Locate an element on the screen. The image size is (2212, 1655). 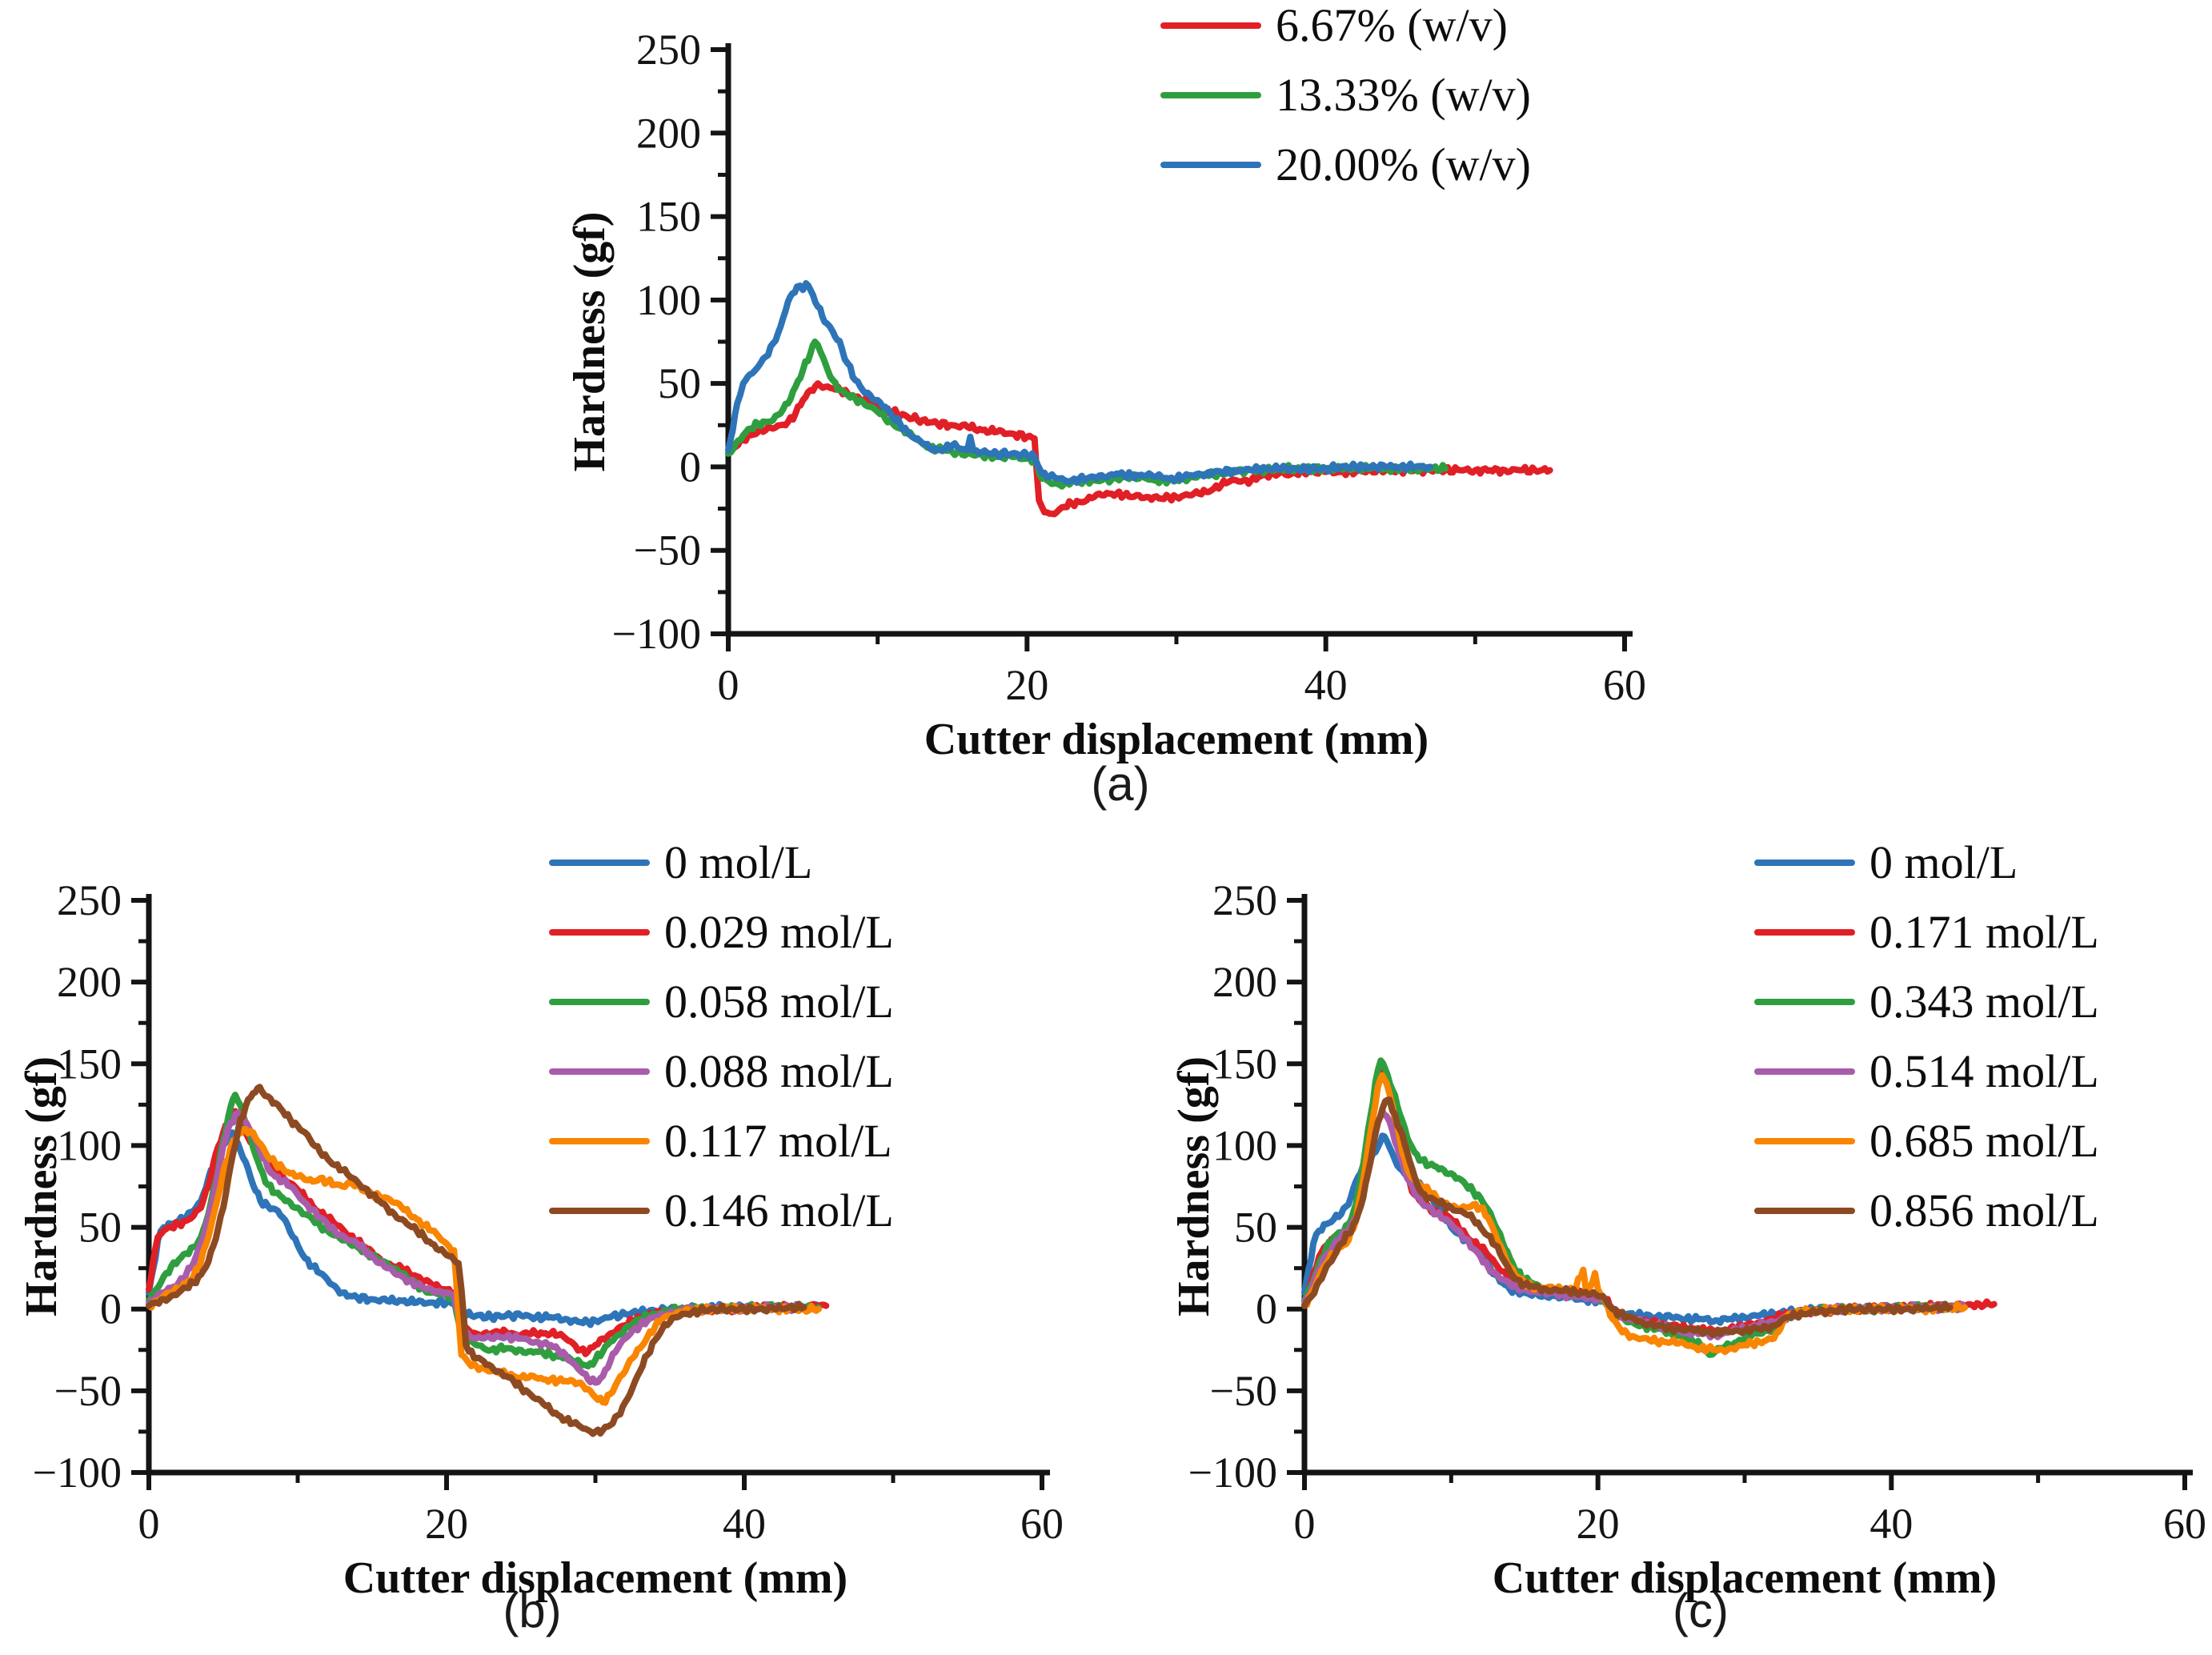
legend-item: 0.088 mol/L is located at coordinates (721, 1071).